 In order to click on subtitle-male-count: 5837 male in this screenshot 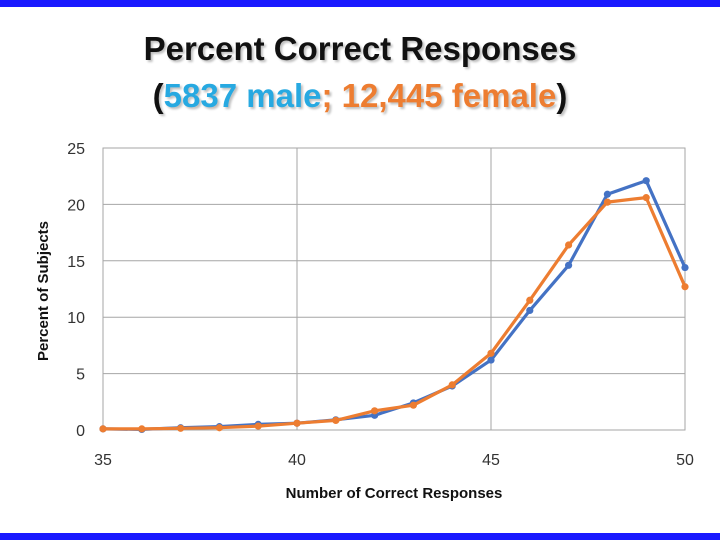, I will do `click(242, 95)`.